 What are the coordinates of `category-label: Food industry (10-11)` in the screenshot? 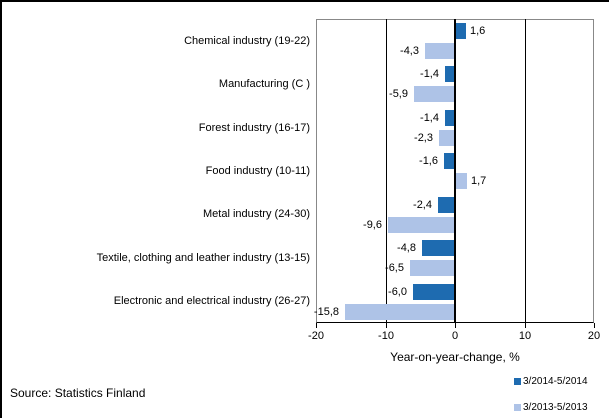 It's located at (257, 171).